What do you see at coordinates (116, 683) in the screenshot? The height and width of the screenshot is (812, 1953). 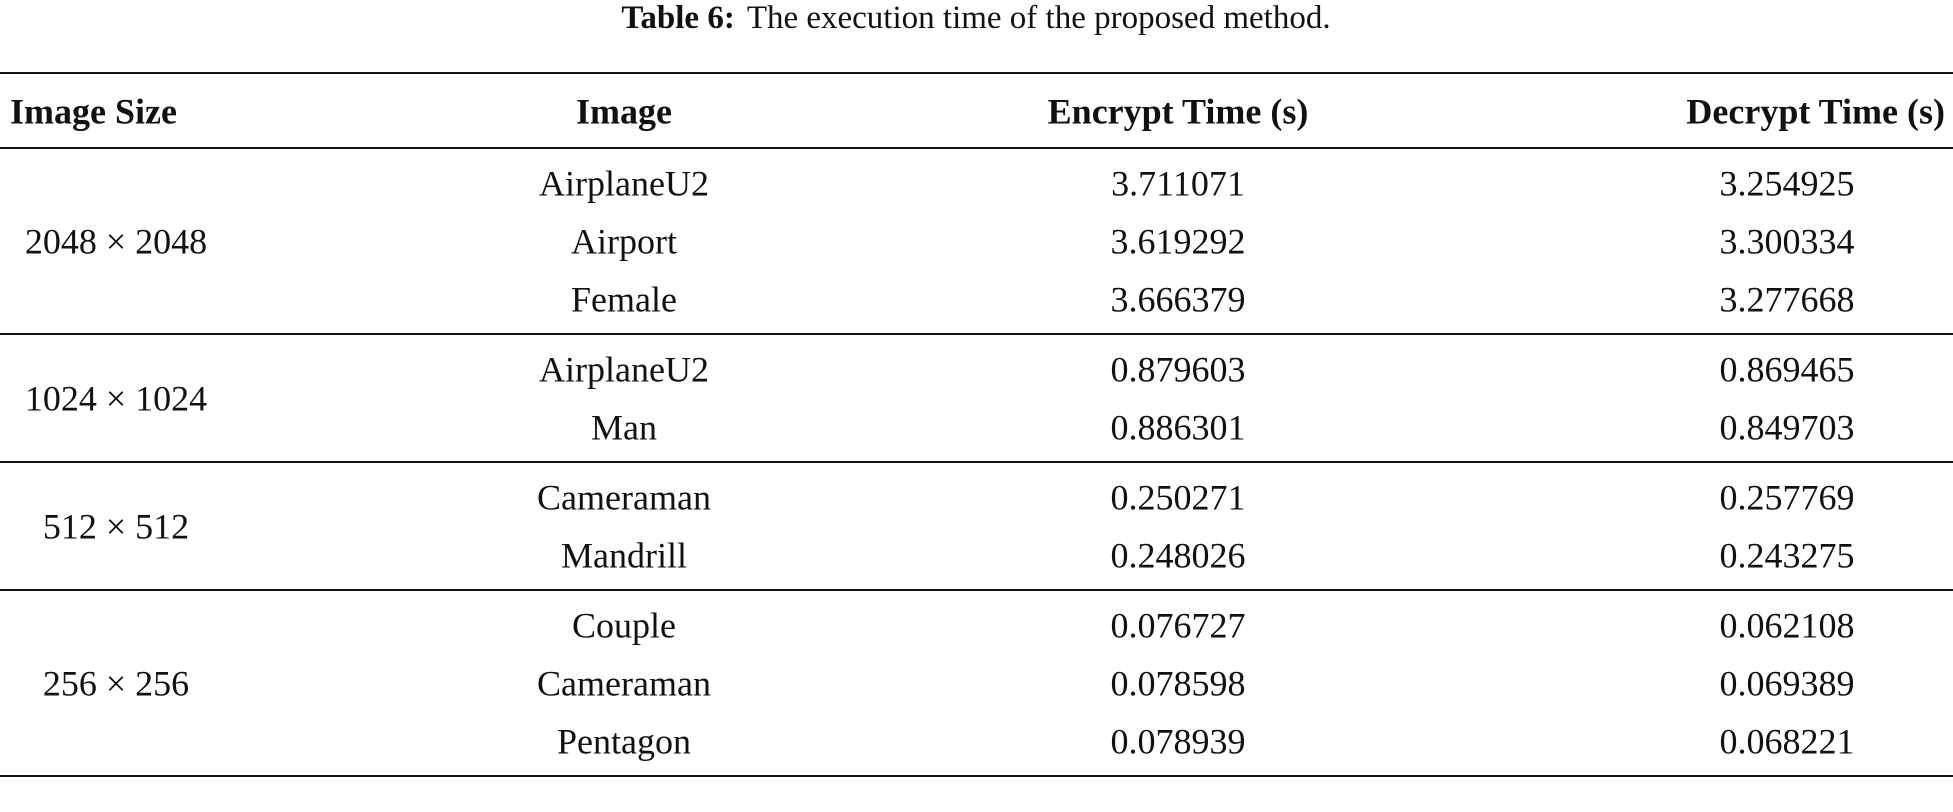 I see `image-size: 256 × 256` at bounding box center [116, 683].